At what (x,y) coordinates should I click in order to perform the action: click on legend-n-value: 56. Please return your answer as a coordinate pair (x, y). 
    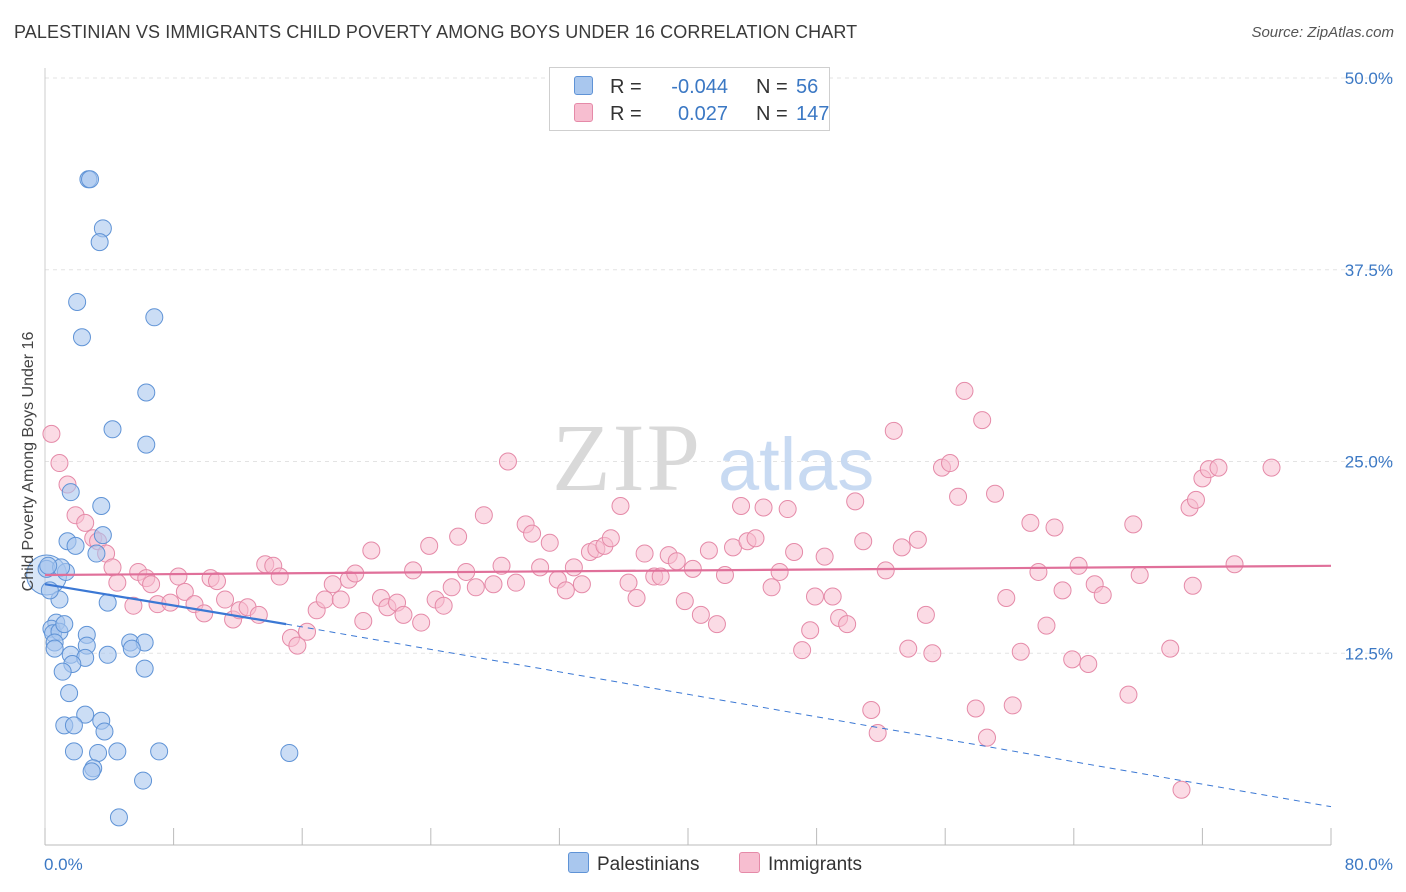
    Looking at the image, I should click on (807, 87).